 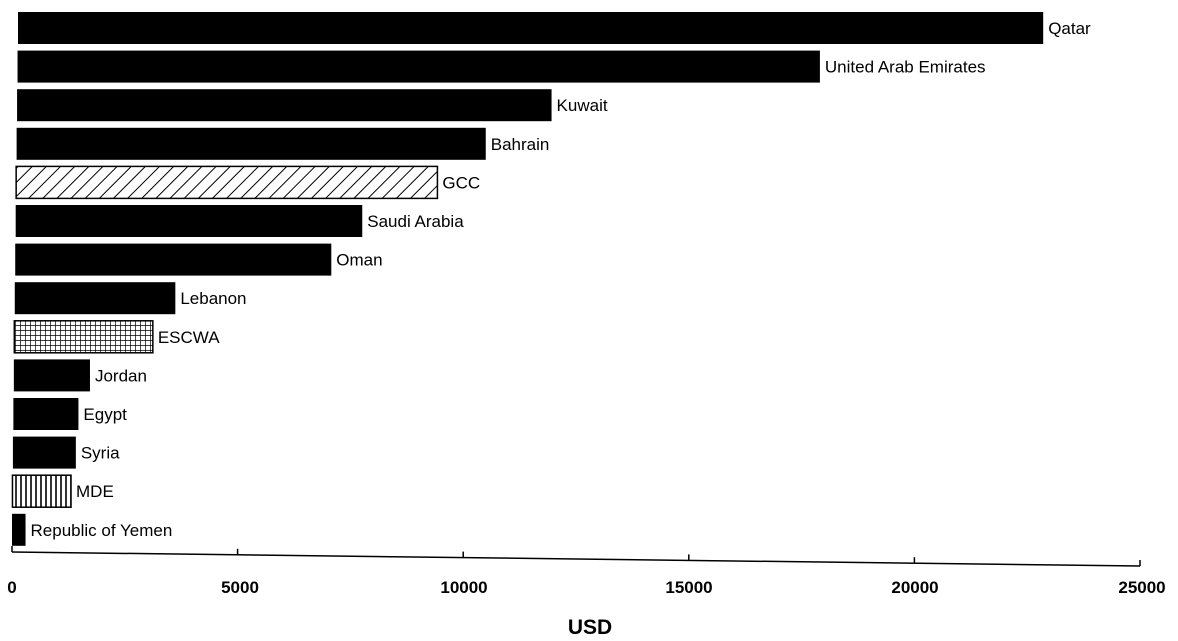 What do you see at coordinates (576, 559) in the screenshot?
I see `x-axis-line` at bounding box center [576, 559].